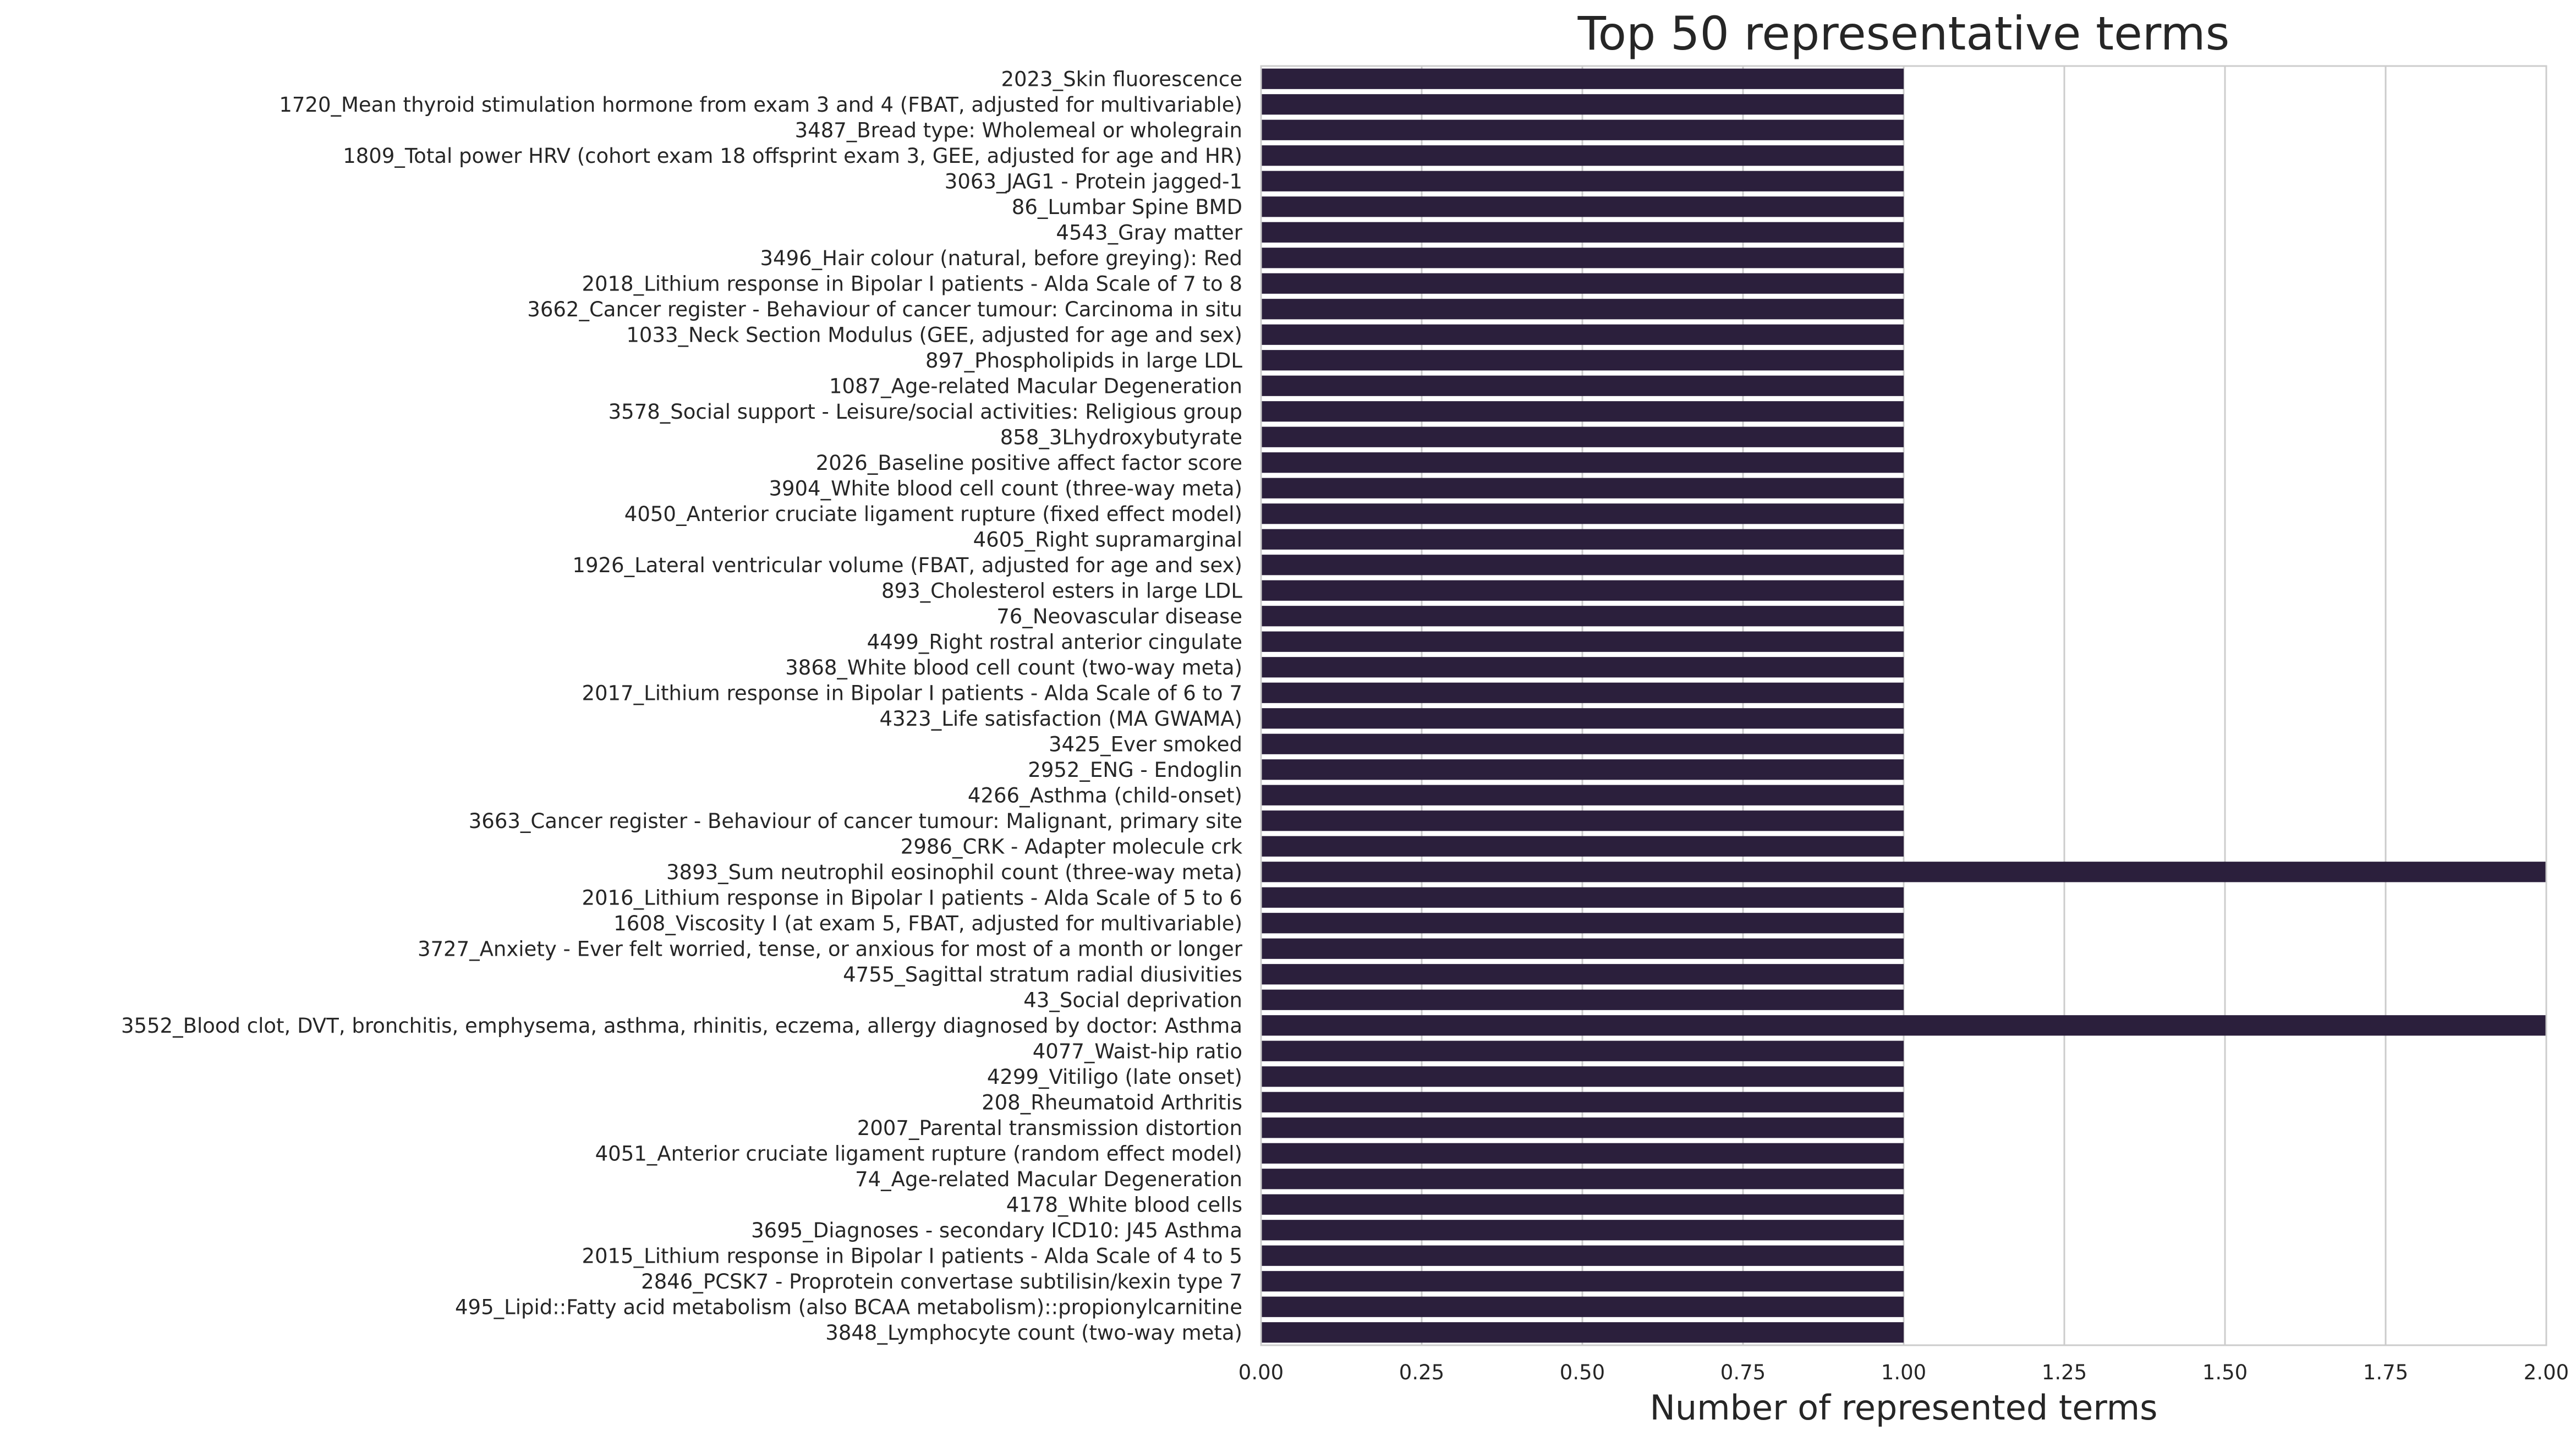 The height and width of the screenshot is (1436, 2576). I want to click on category-label: 1087_Age-related Macular Degeneration, so click(1036, 386).